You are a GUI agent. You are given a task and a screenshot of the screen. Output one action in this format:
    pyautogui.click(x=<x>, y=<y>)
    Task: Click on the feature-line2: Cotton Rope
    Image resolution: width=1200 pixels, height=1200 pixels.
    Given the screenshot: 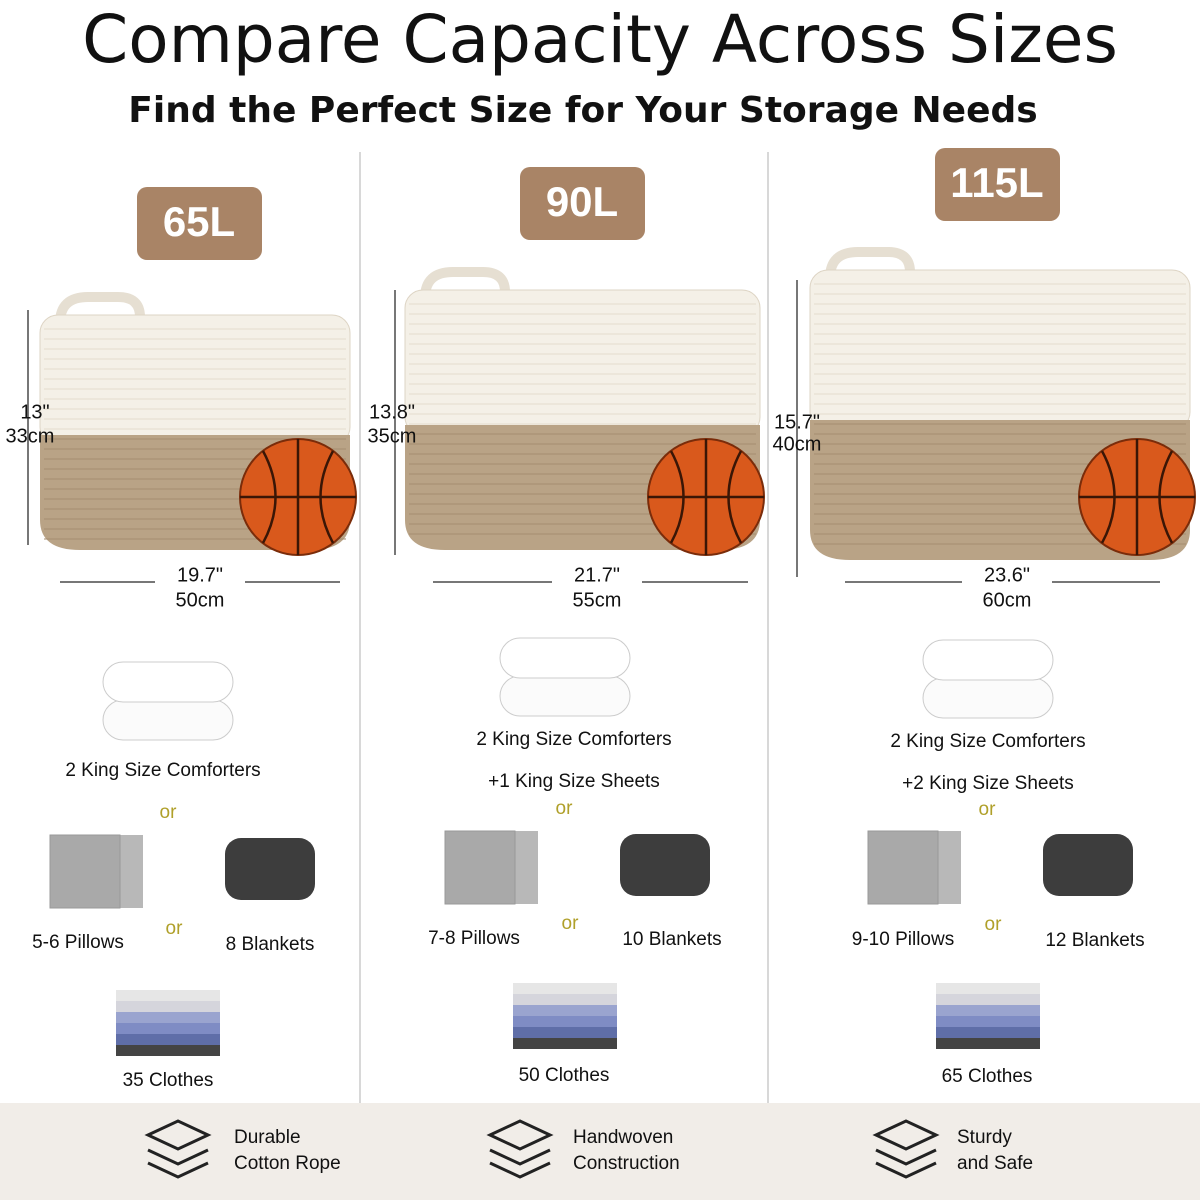 What is the action you would take?
    pyautogui.click(x=287, y=1163)
    